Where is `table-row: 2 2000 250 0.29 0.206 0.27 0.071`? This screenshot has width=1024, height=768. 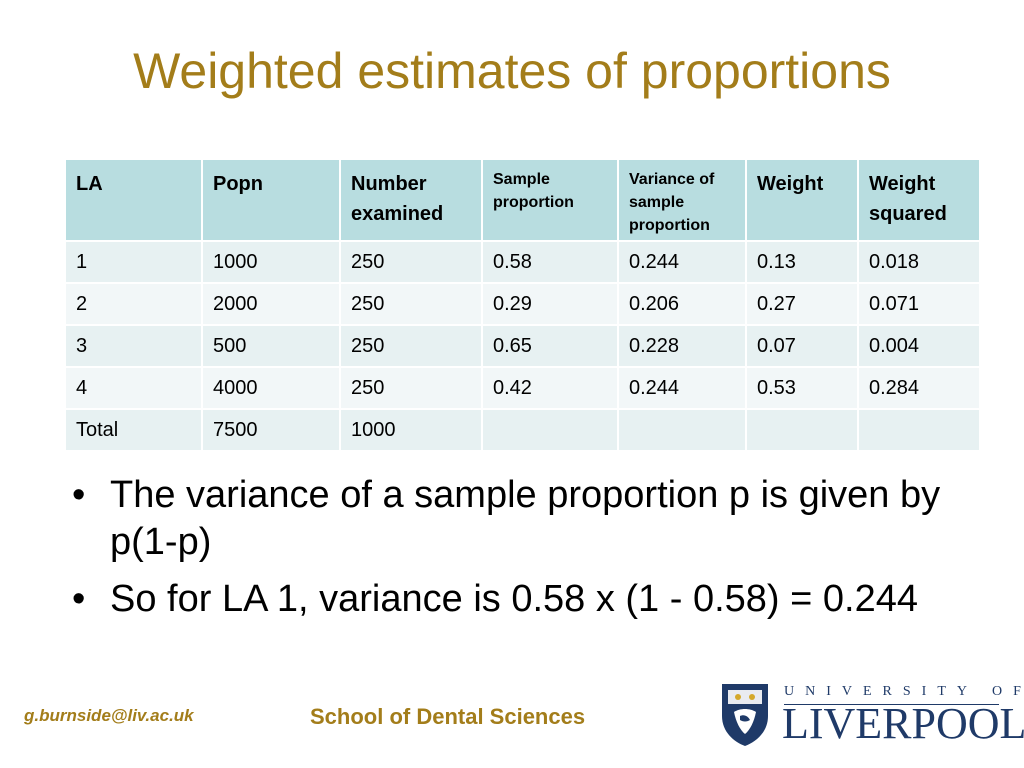 table-row: 2 2000 250 0.29 0.206 0.27 0.071 is located at coordinates (522, 304).